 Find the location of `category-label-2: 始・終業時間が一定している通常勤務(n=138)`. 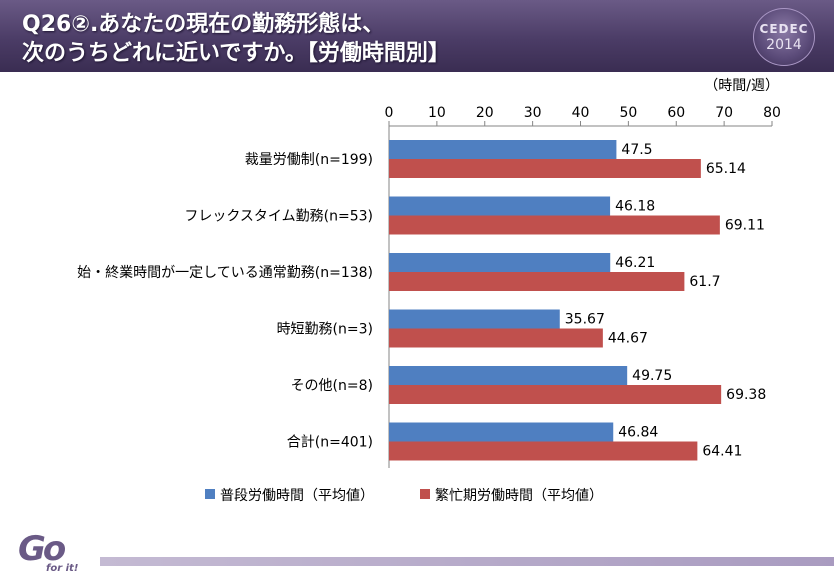

category-label-2: 始・終業時間が一定している通常勤務(n=138) is located at coordinates (225, 273).